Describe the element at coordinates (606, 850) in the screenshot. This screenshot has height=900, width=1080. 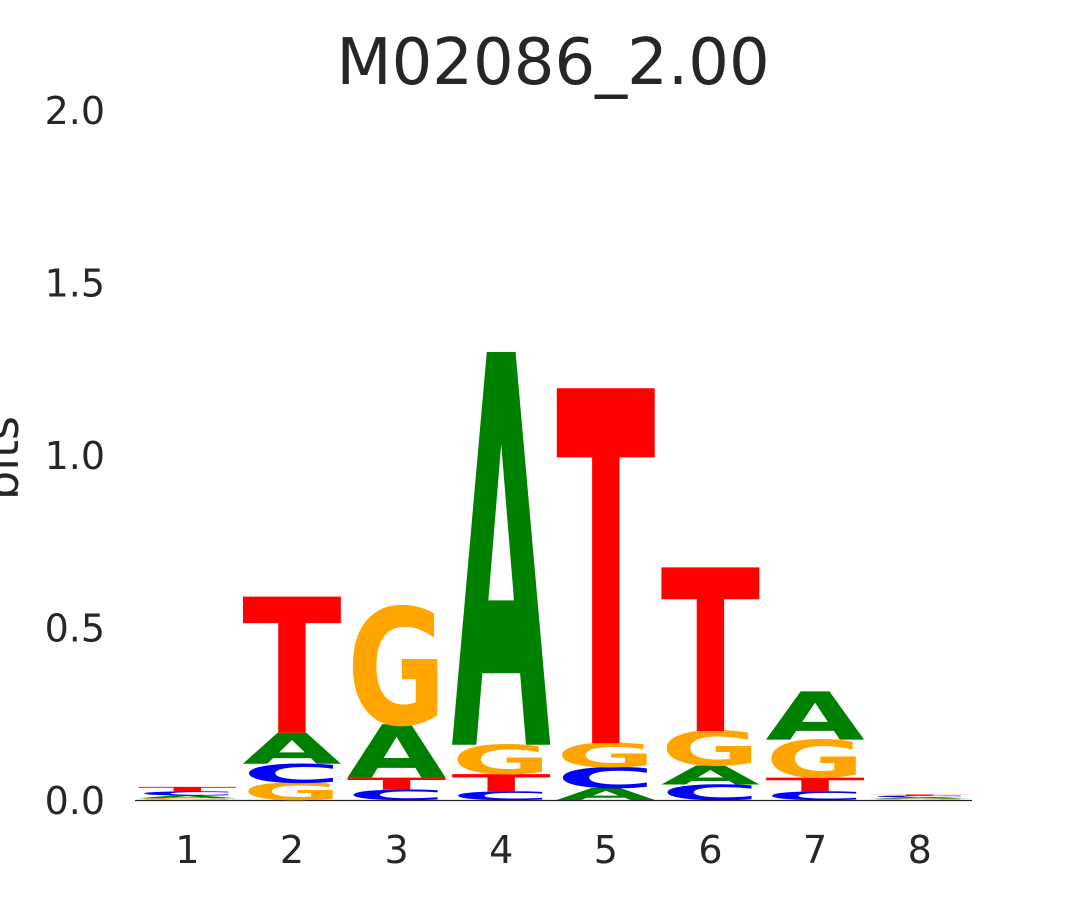
I see `x-tick-label: 5` at that location.